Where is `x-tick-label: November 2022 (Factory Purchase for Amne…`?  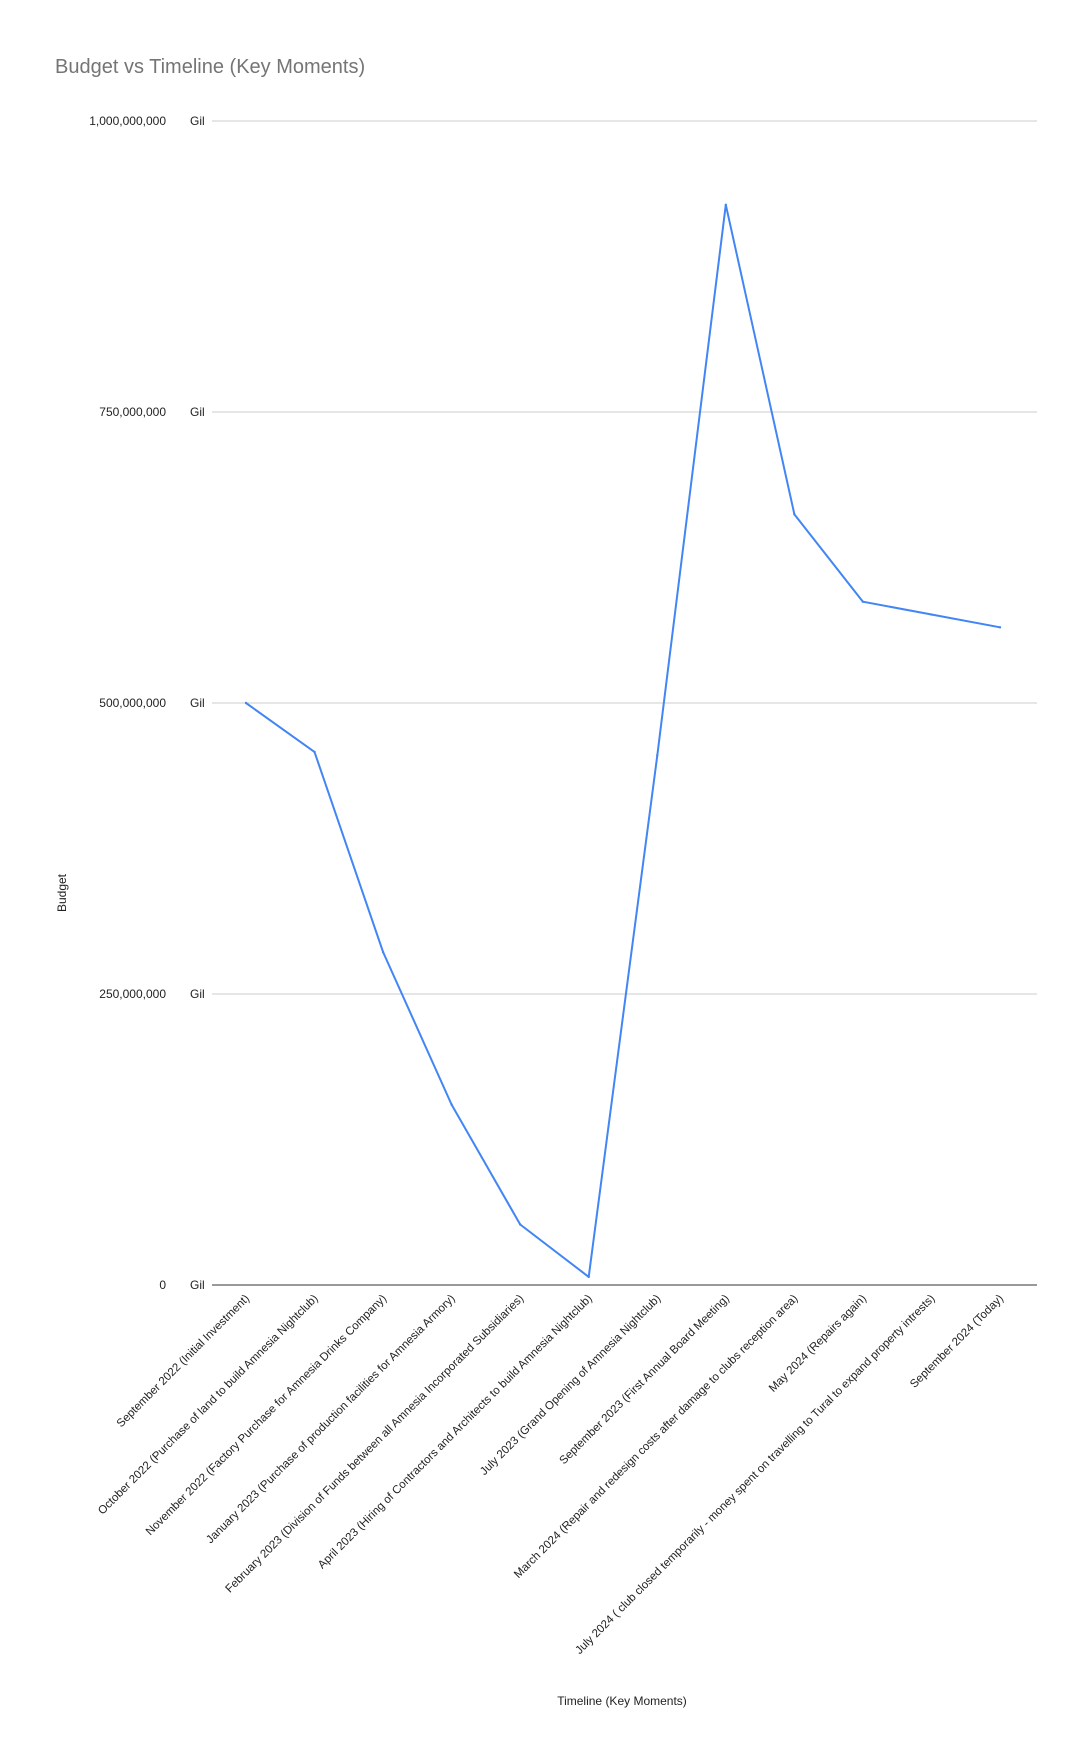 x-tick-label: November 2022 (Factory Purchase for Amne… is located at coordinates (266, 1415).